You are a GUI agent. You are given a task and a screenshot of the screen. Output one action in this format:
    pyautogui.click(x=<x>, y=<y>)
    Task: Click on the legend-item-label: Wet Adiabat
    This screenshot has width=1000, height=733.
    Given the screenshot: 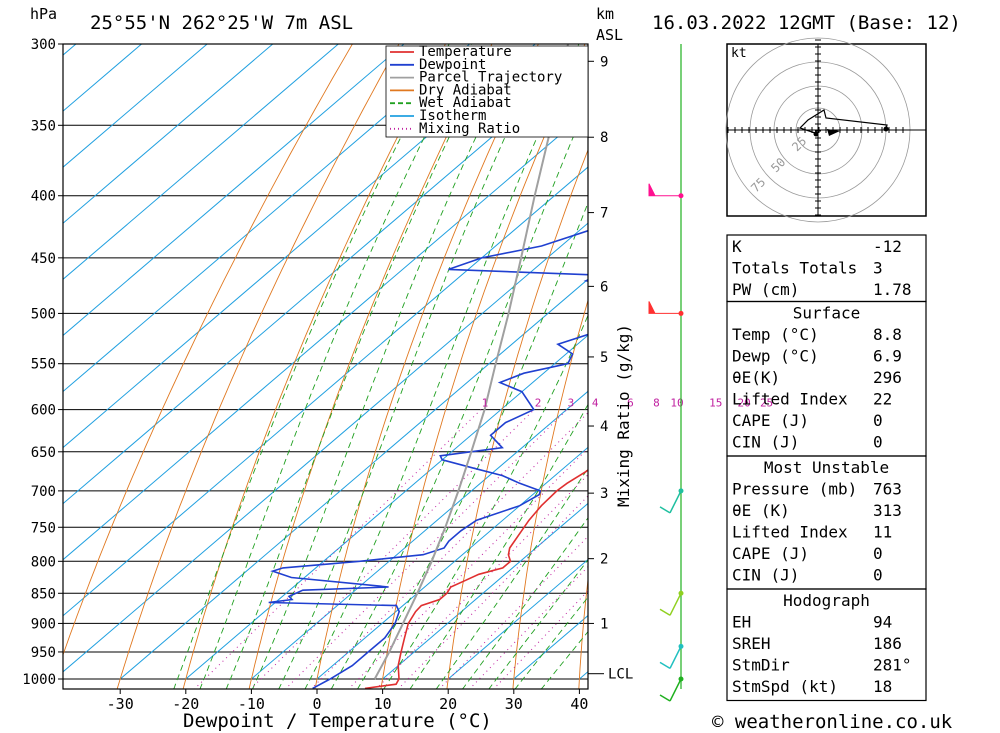 What is the action you would take?
    pyautogui.click(x=465, y=103)
    